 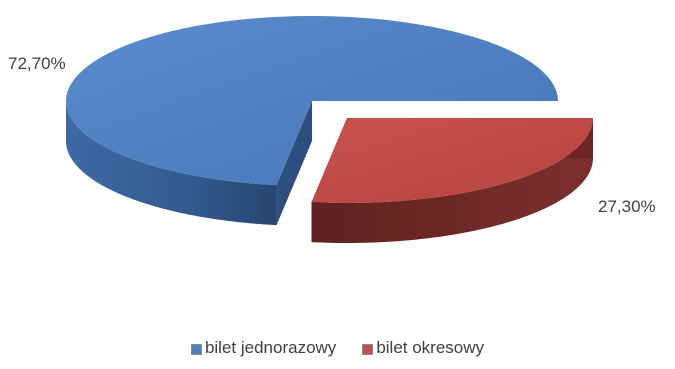 I want to click on legend-item-bilet-okresowy: bilet okresowy, so click(x=423, y=348).